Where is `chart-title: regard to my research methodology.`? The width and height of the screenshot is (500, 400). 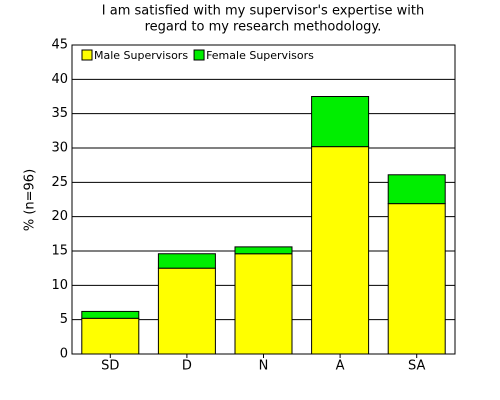
chart-title: regard to my research methodology. is located at coordinates (263, 27).